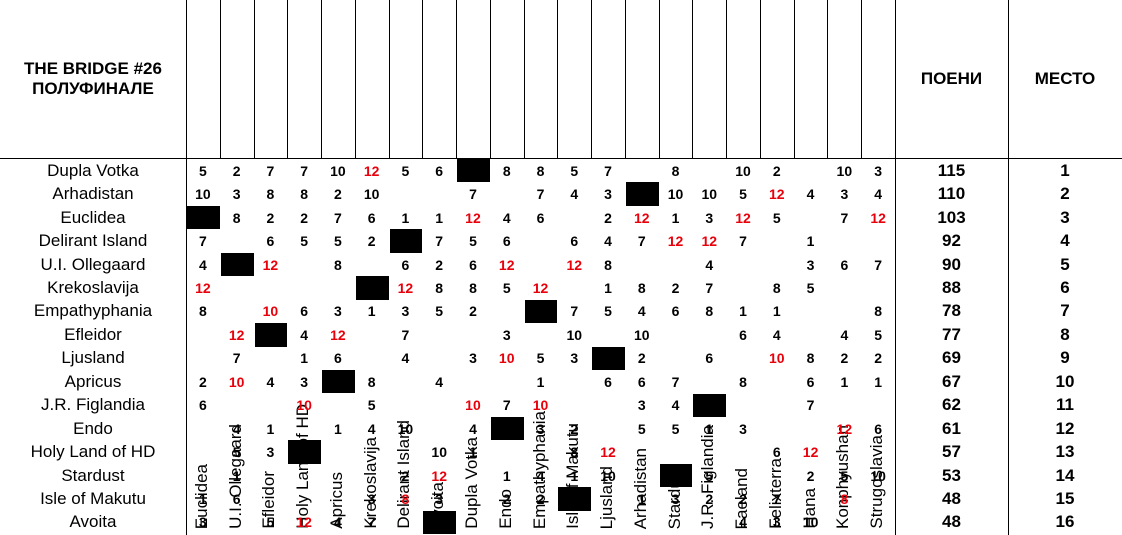 The width and height of the screenshot is (1122, 535). I want to click on place: 8, so click(1065, 334).